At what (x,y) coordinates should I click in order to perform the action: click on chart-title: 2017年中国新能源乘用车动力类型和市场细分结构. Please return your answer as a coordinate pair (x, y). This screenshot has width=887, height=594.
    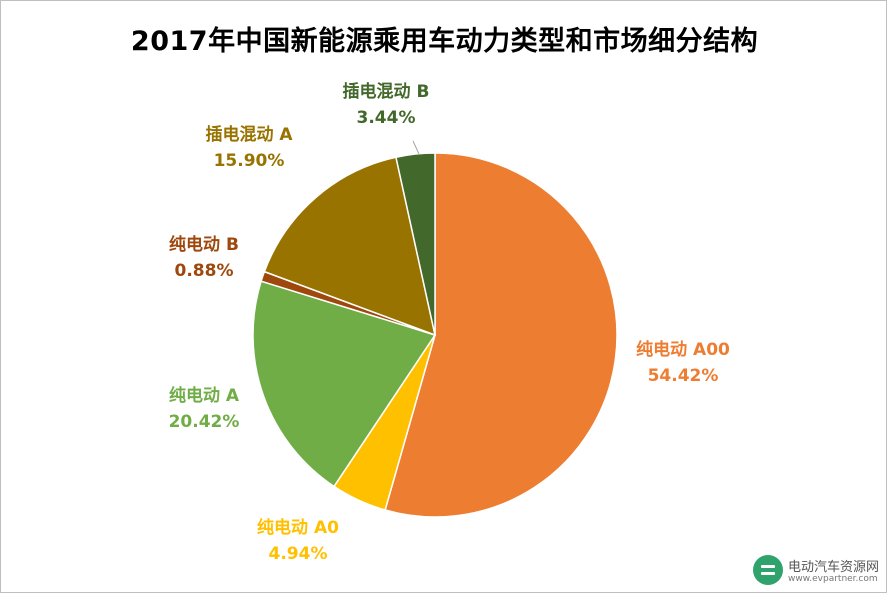
    Looking at the image, I should click on (444, 41).